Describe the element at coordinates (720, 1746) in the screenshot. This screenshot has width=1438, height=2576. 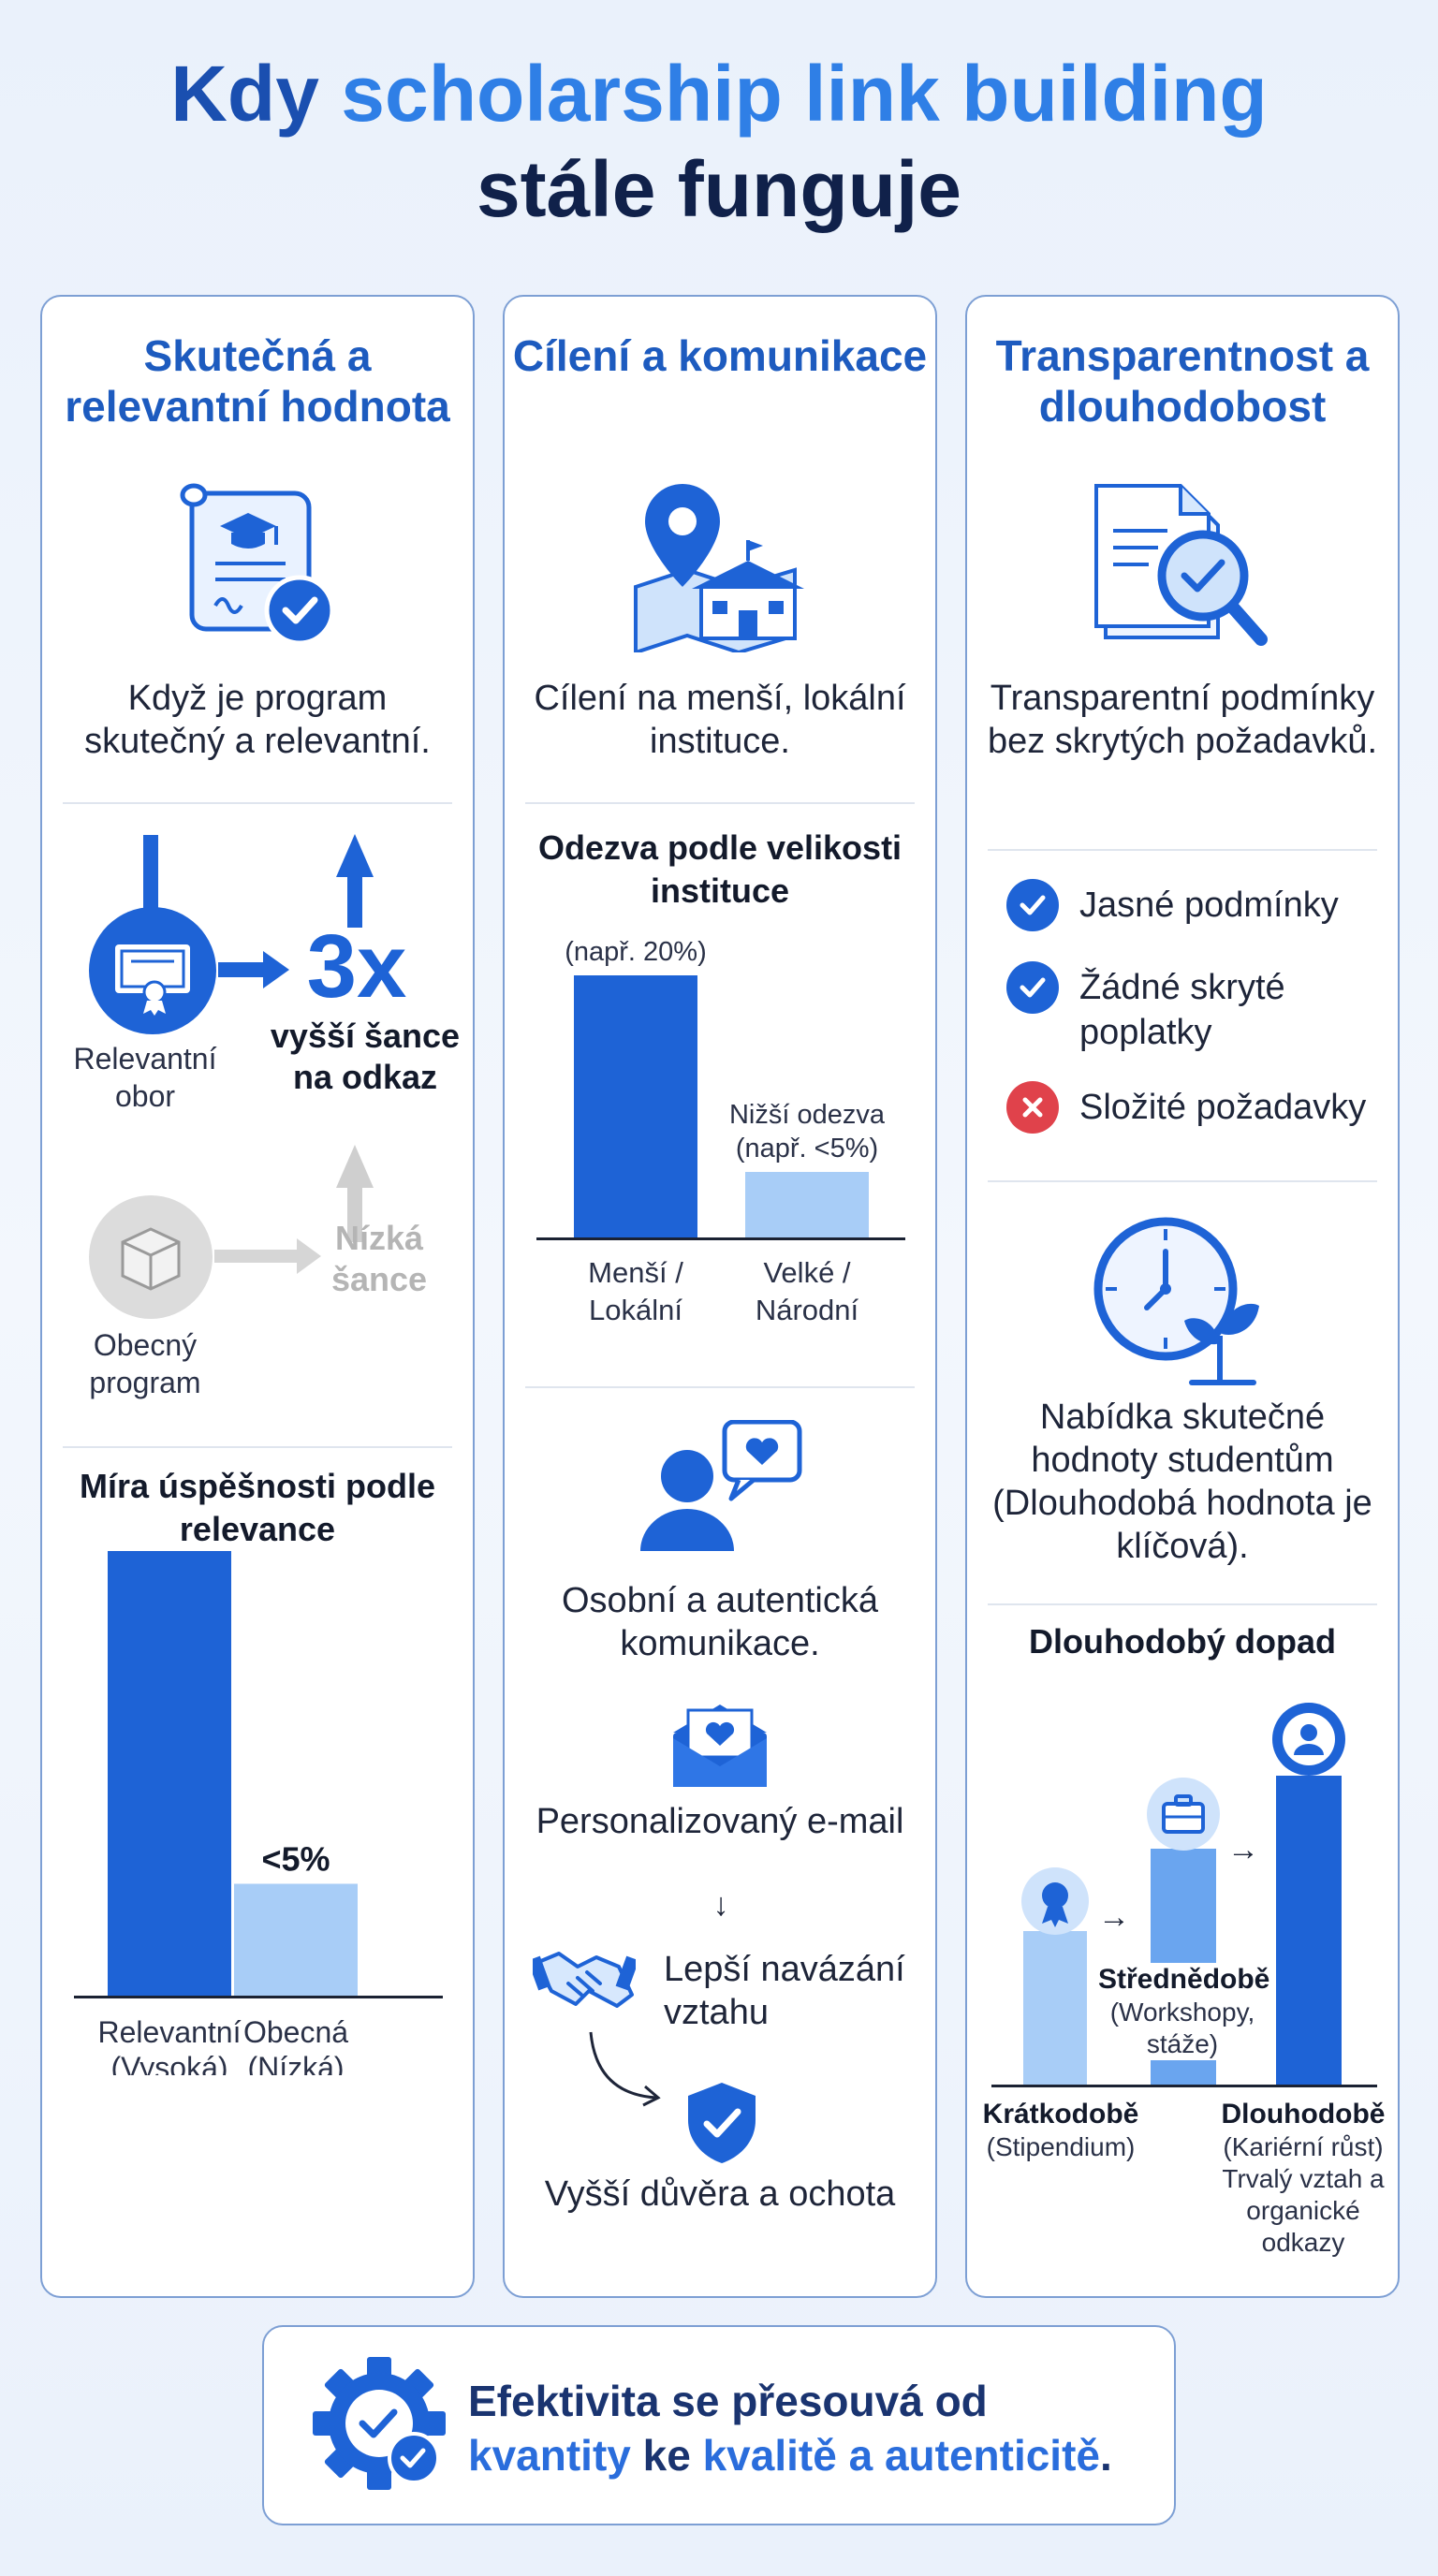
I see `envelope-heart-icon` at that location.